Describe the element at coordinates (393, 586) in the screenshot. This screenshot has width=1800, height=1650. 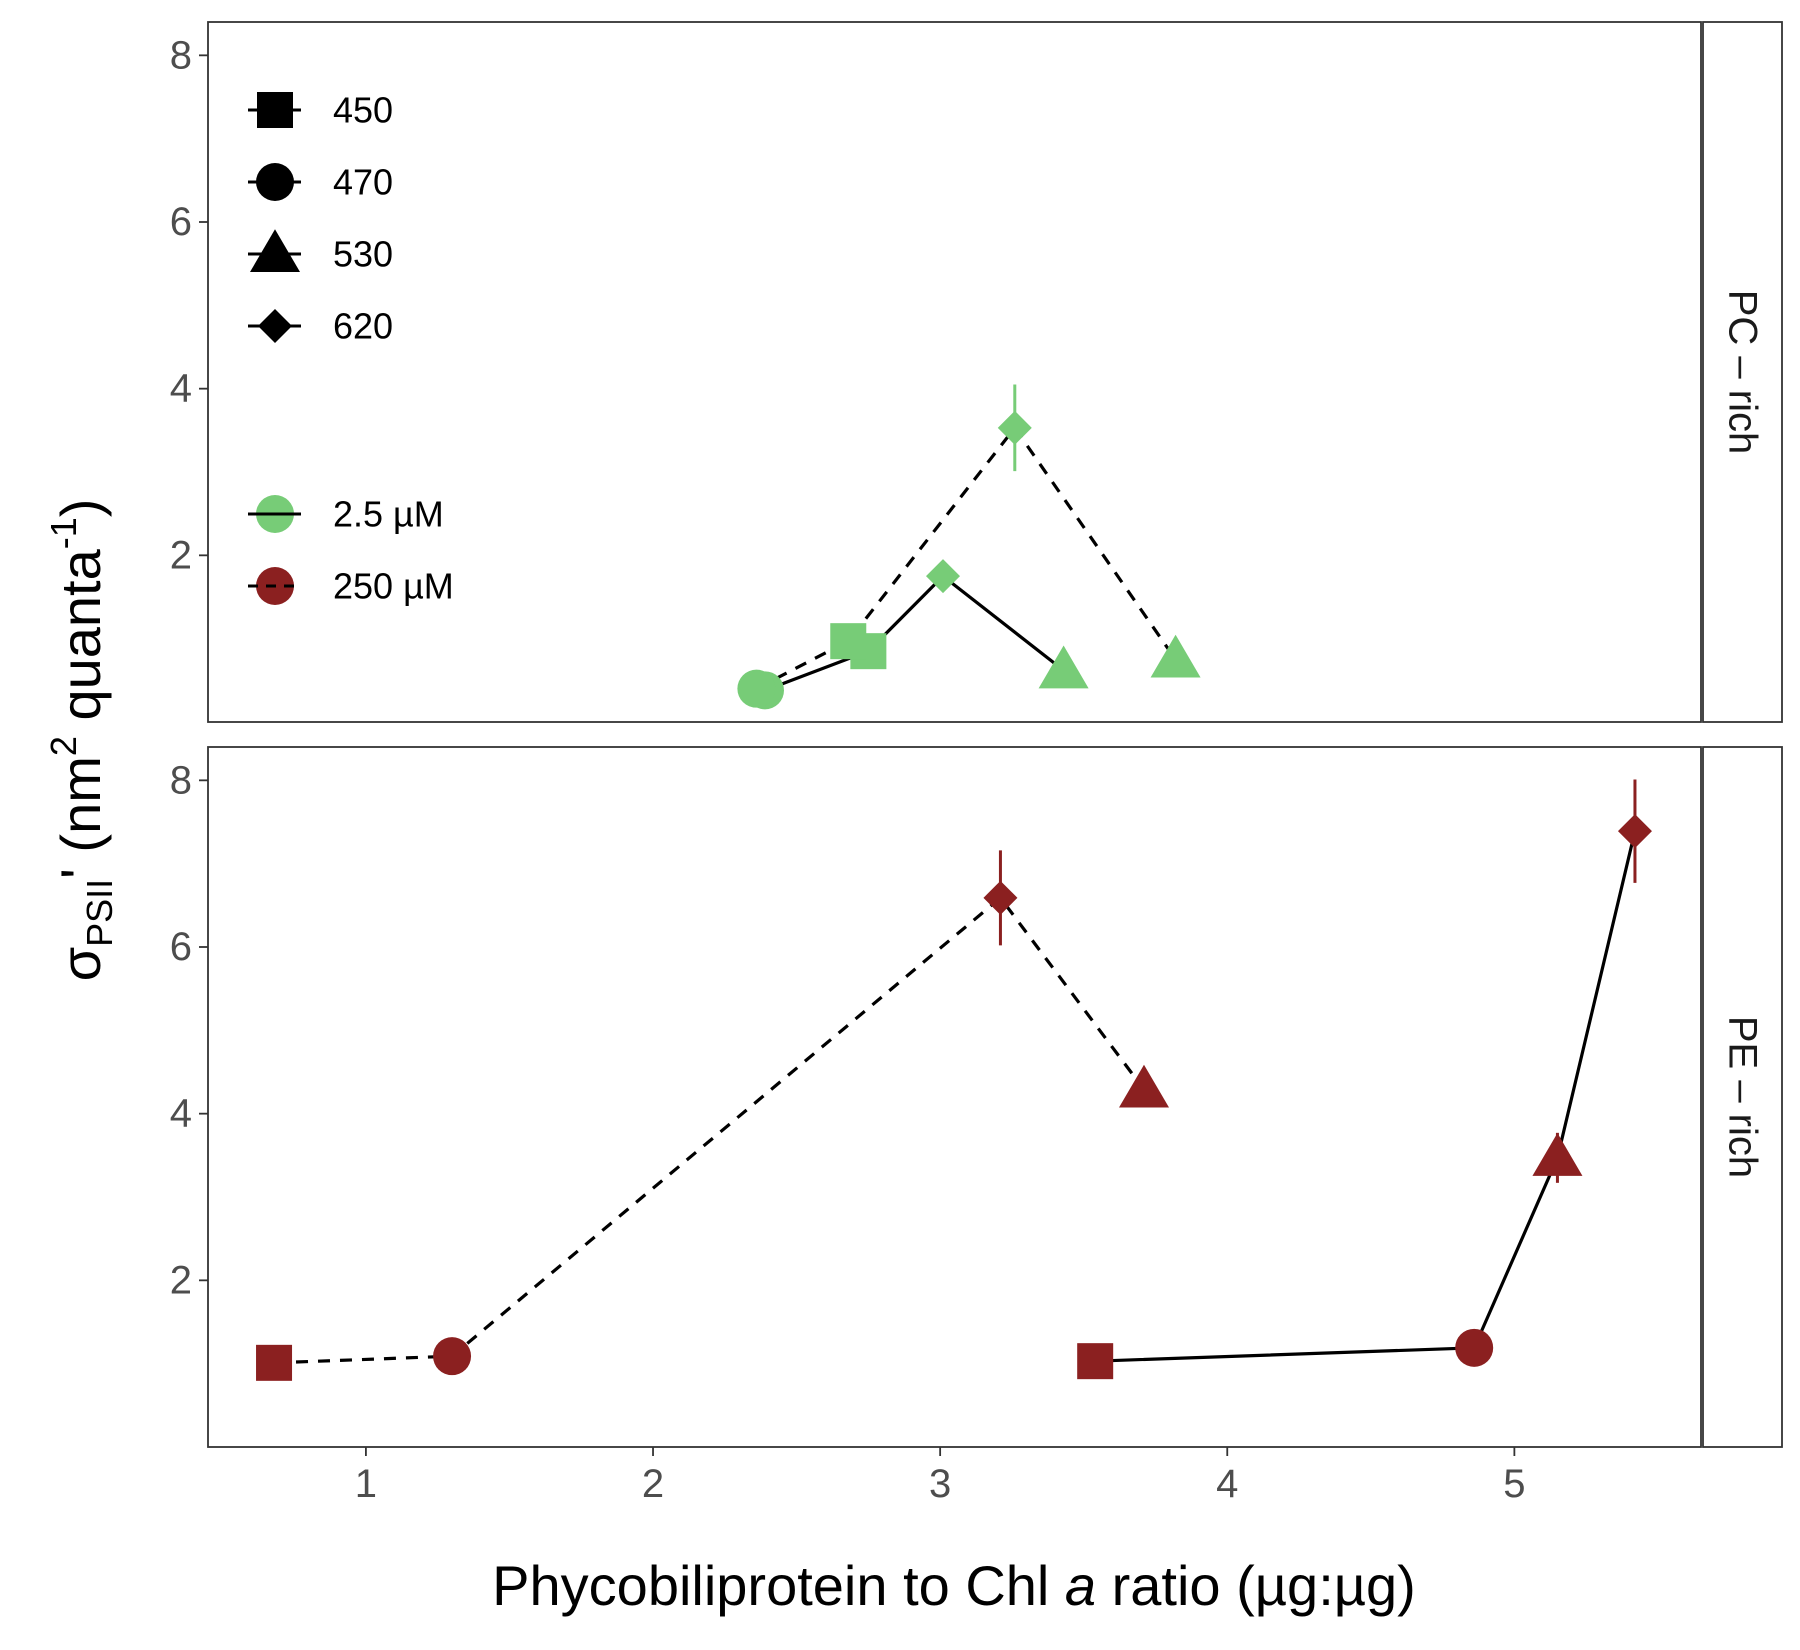
I see `legend-label: 250 µM` at that location.